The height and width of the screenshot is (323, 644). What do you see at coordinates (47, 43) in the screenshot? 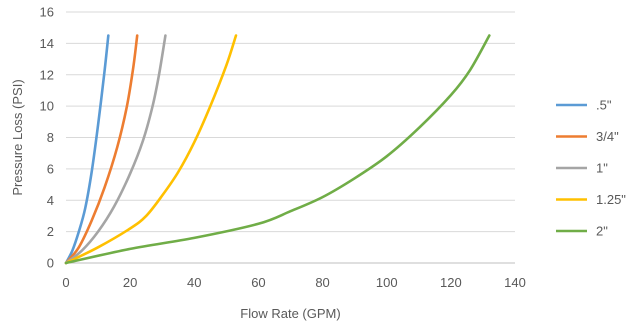
I see `y-tick-label: 14` at bounding box center [47, 43].